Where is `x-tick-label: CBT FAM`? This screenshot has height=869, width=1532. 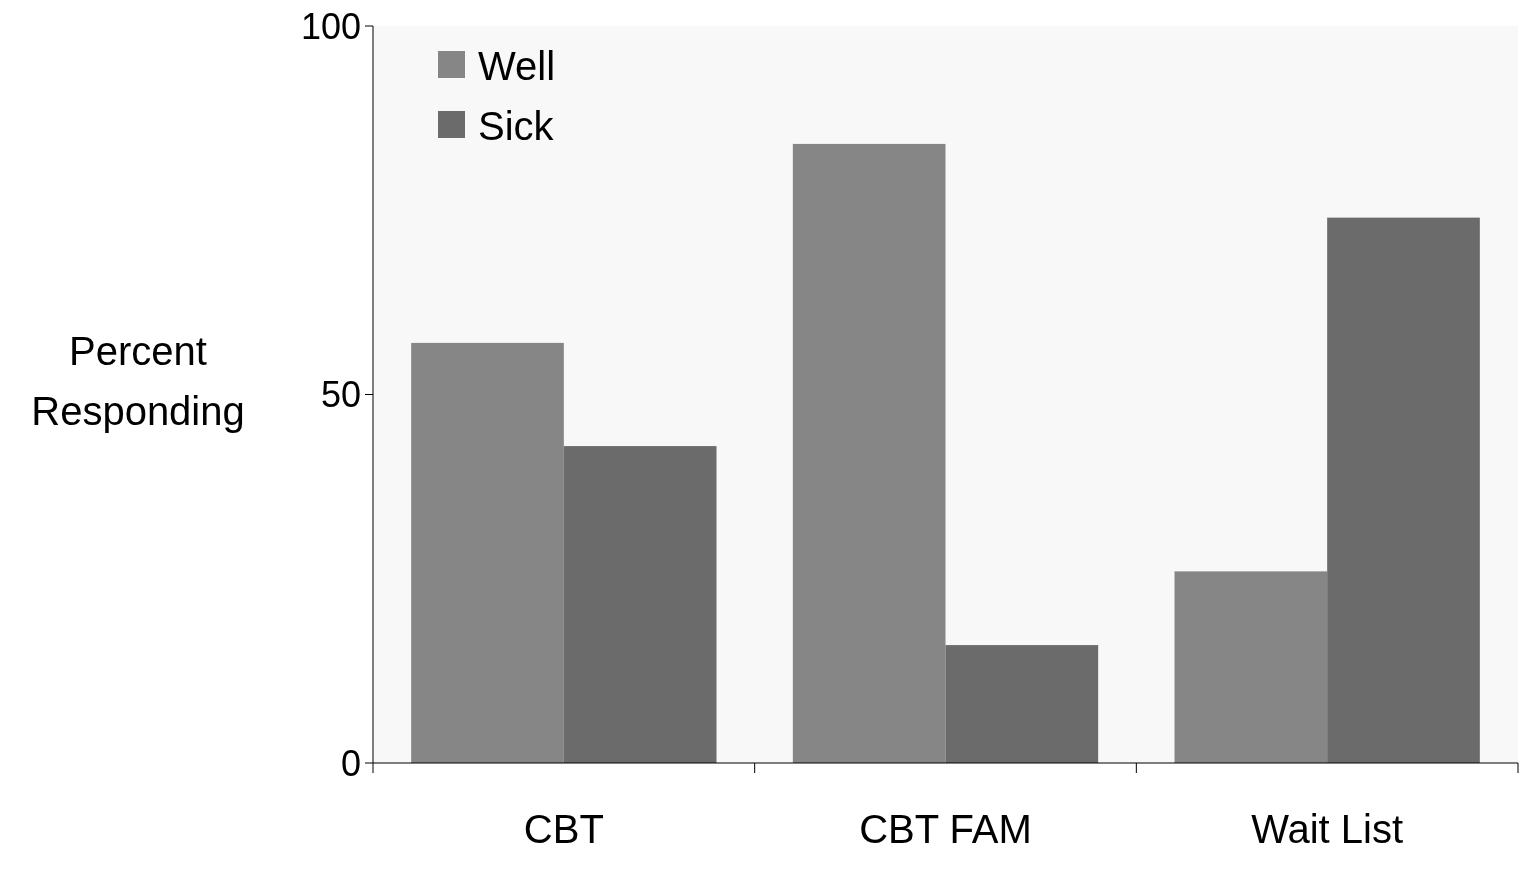 x-tick-label: CBT FAM is located at coordinates (945, 829).